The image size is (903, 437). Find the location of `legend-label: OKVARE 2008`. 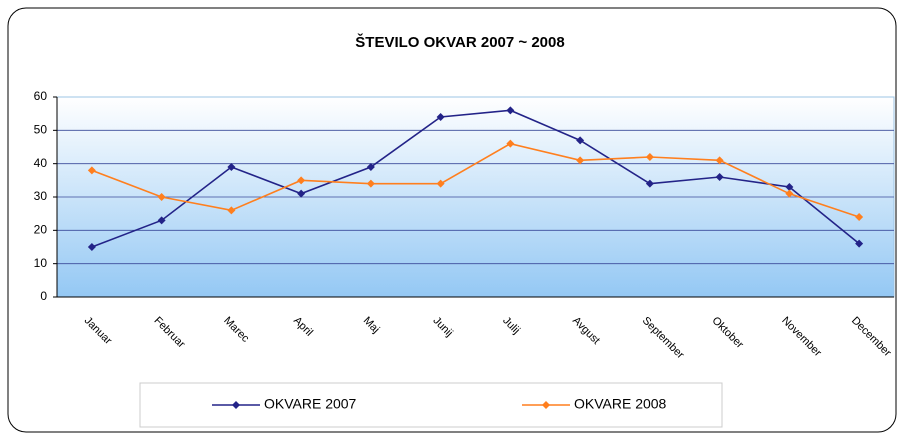

legend-label: OKVARE 2008 is located at coordinates (620, 404).